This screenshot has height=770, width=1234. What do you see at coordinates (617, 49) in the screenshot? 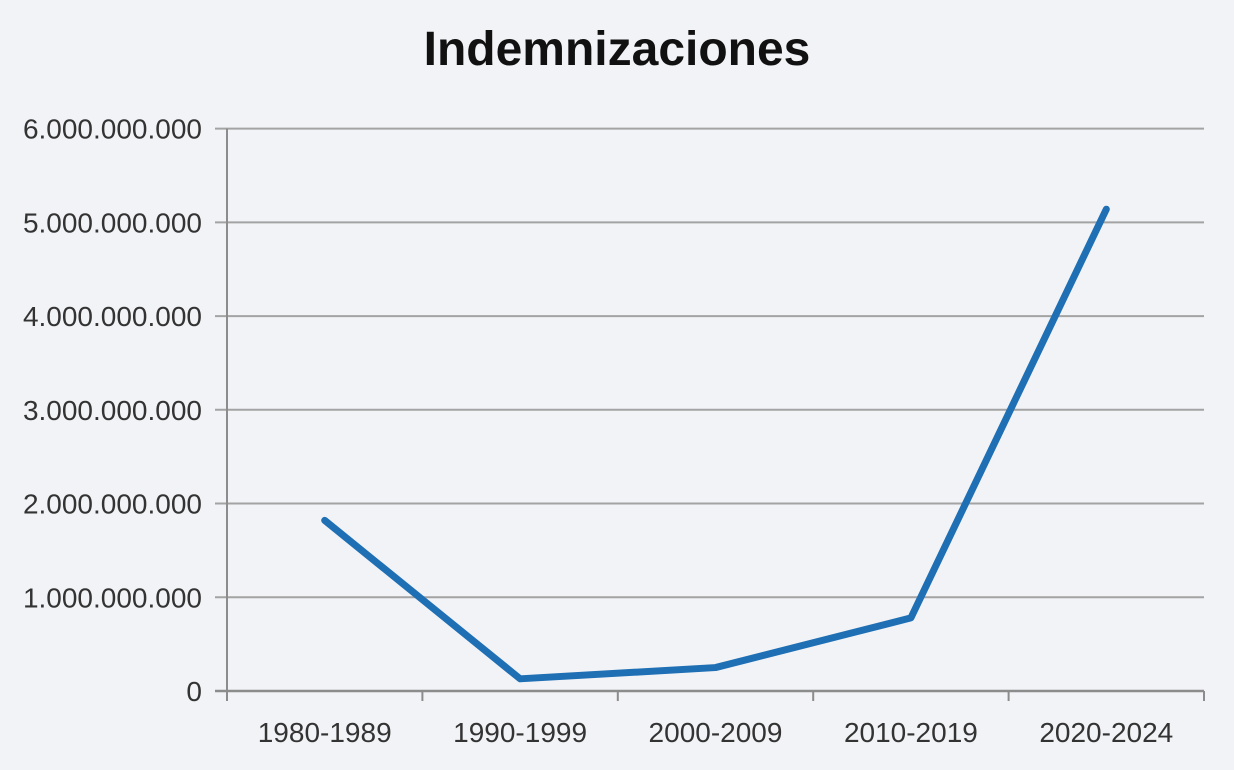
I see `chart-title: Indemnizaciones` at bounding box center [617, 49].